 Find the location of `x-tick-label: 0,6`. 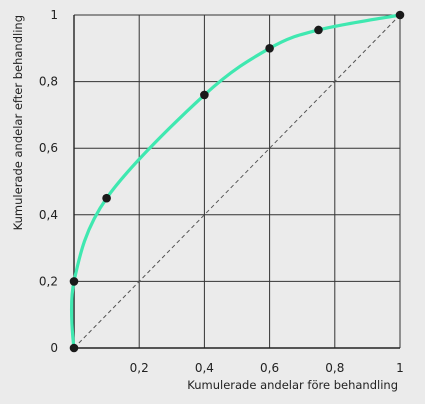

x-tick-label: 0,6 is located at coordinates (269, 368).